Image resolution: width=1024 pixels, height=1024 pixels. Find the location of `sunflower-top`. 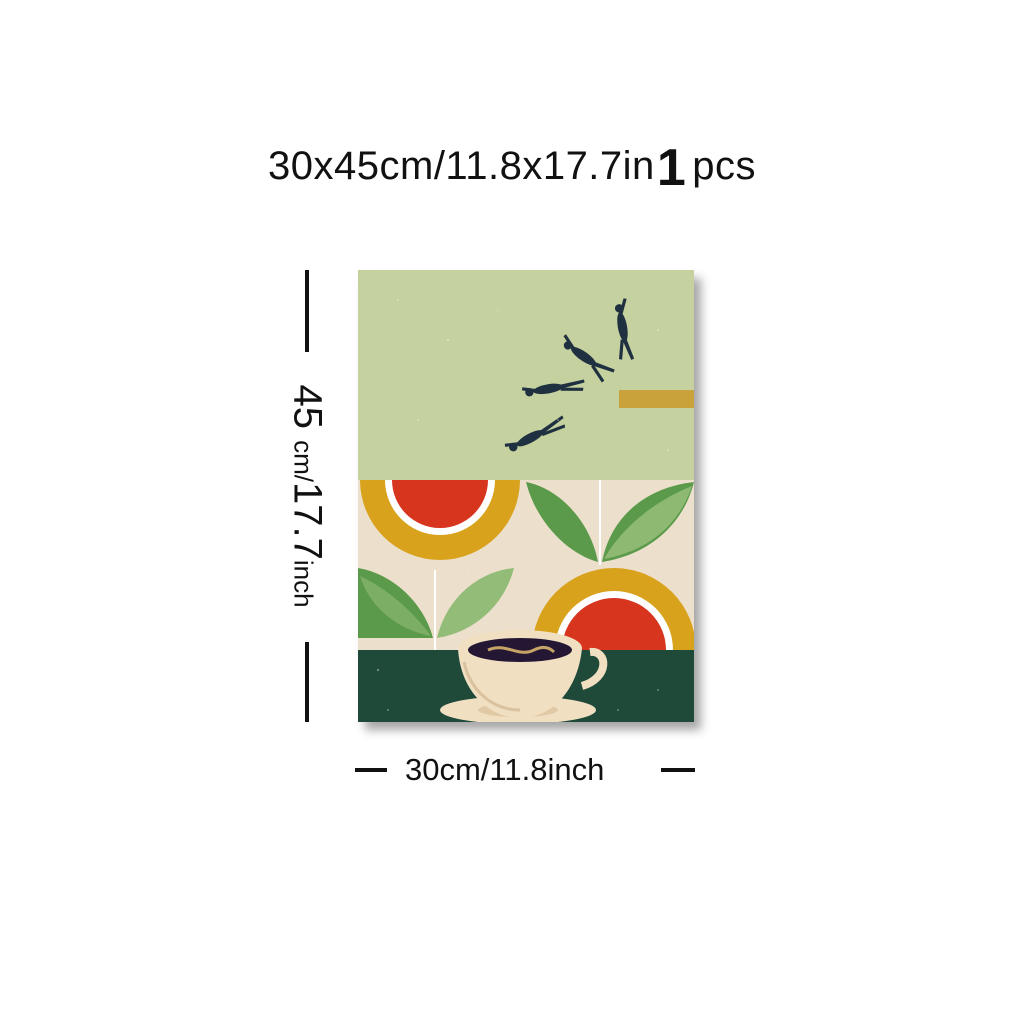

sunflower-top is located at coordinates (440, 520).